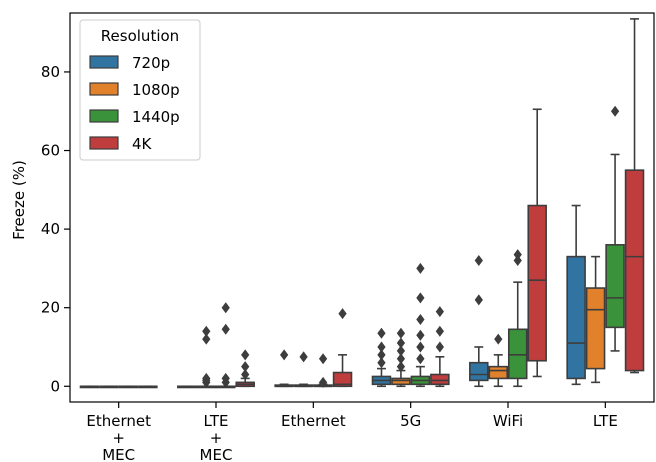 This screenshot has height=462, width=656. Describe the element at coordinates (142, 144) in the screenshot. I see `legend-label: 4K` at that location.